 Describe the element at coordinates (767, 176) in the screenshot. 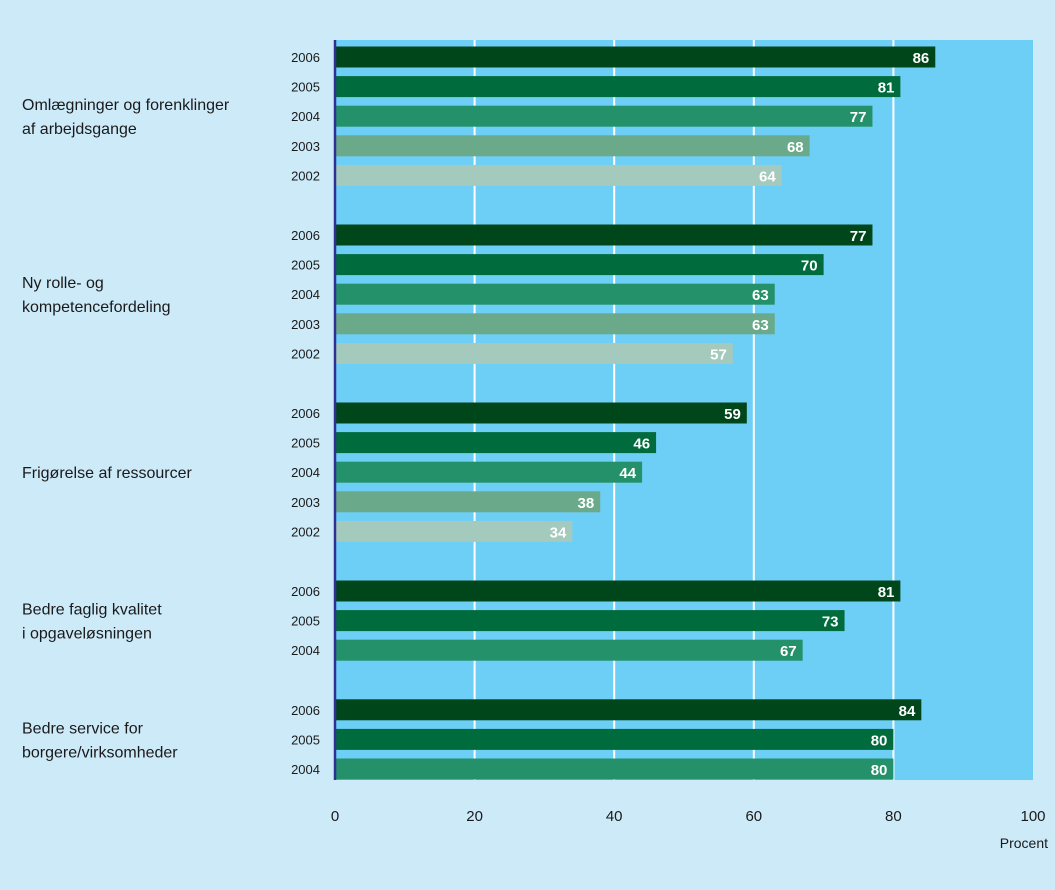

I see `data-label: 64` at that location.